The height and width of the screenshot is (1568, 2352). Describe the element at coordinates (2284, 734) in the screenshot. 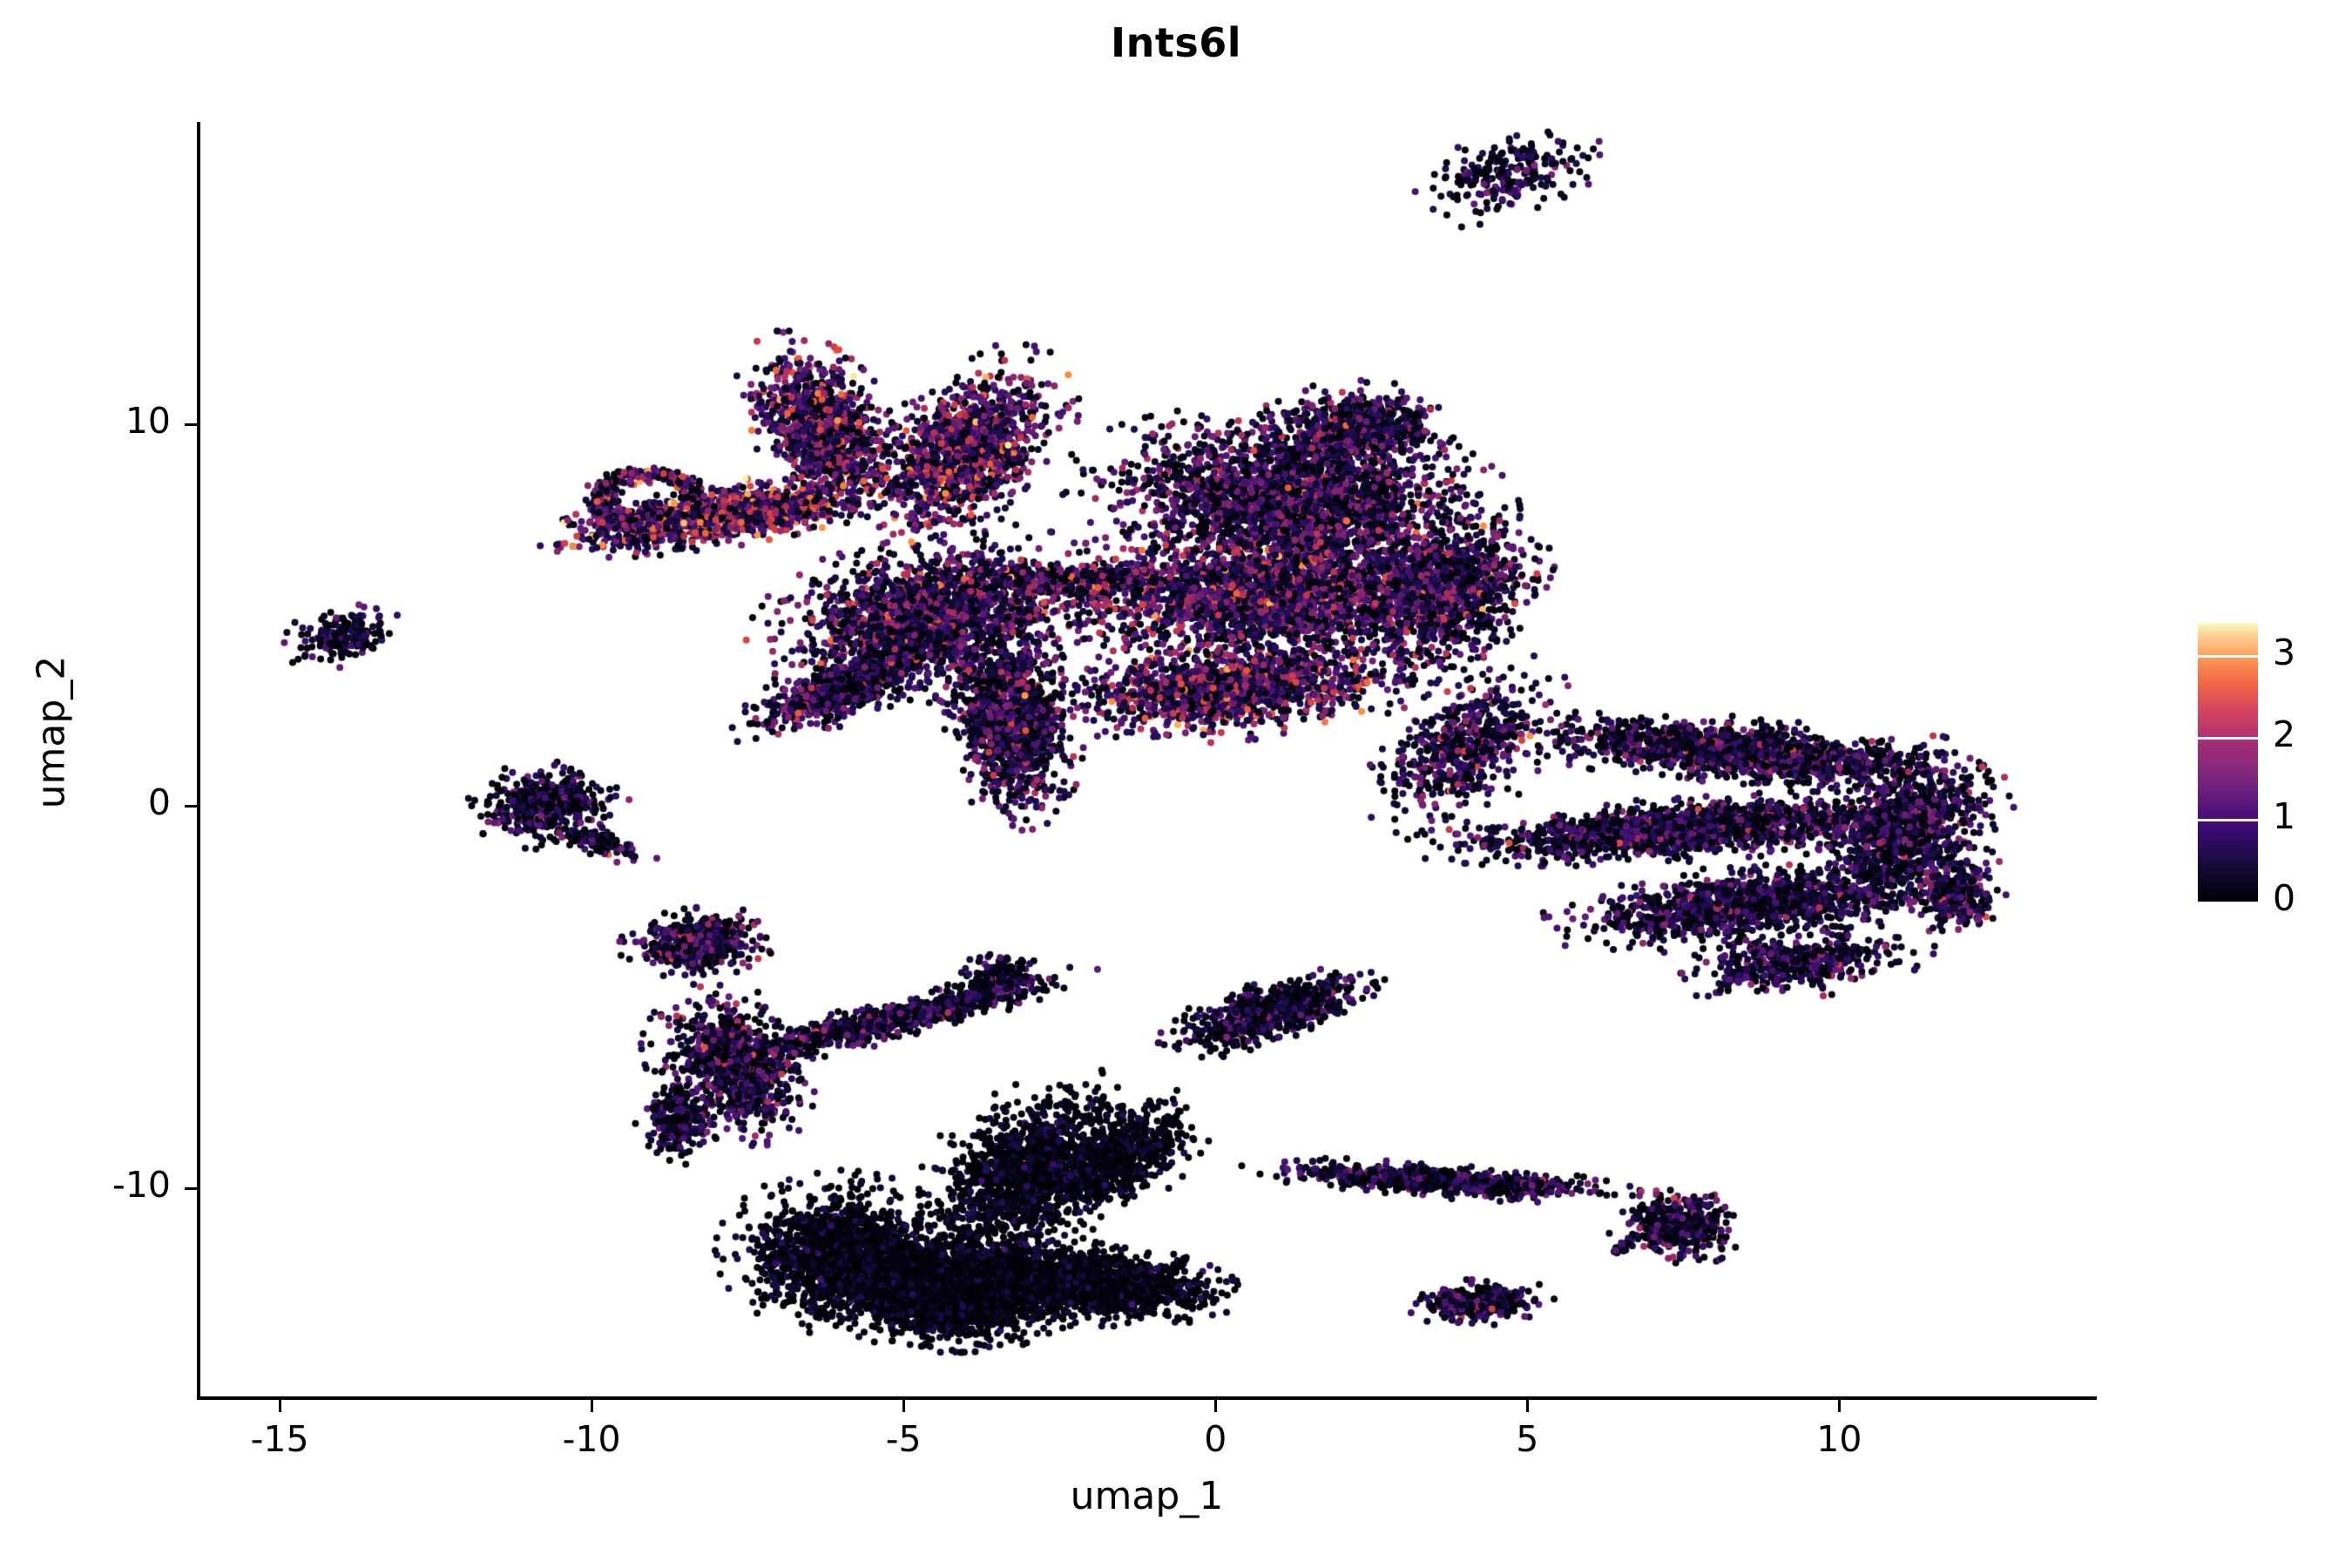

I see `colorbar-tick-label: 2` at that location.